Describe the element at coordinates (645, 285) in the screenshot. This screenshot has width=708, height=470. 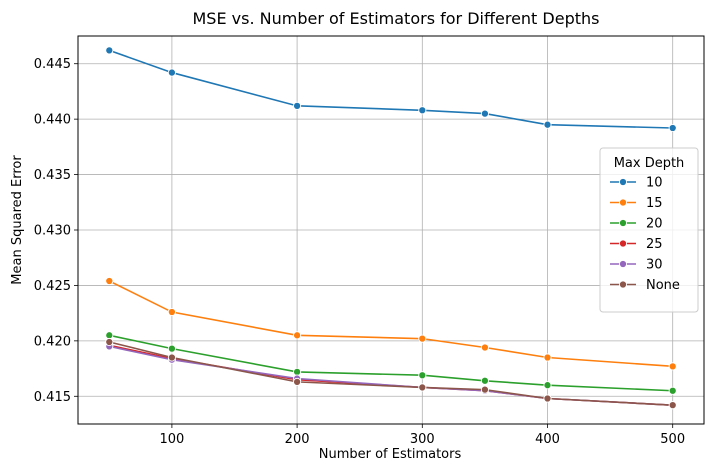
I see `legend-item: None` at that location.